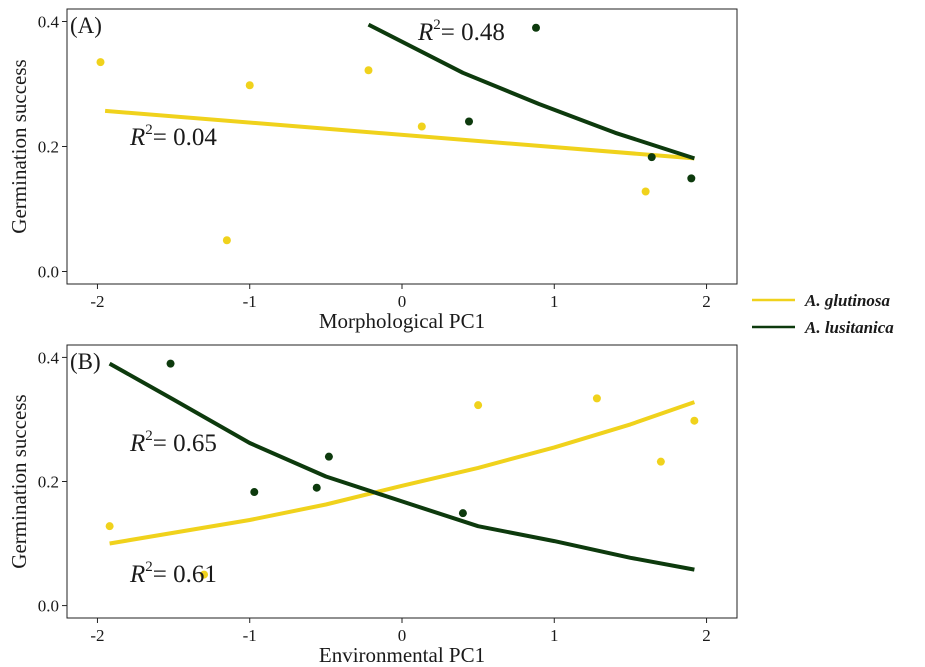 Image resolution: width=925 pixels, height=667 pixels. Describe the element at coordinates (847, 300) in the screenshot. I see `legend-label: A. glutinosa` at that location.